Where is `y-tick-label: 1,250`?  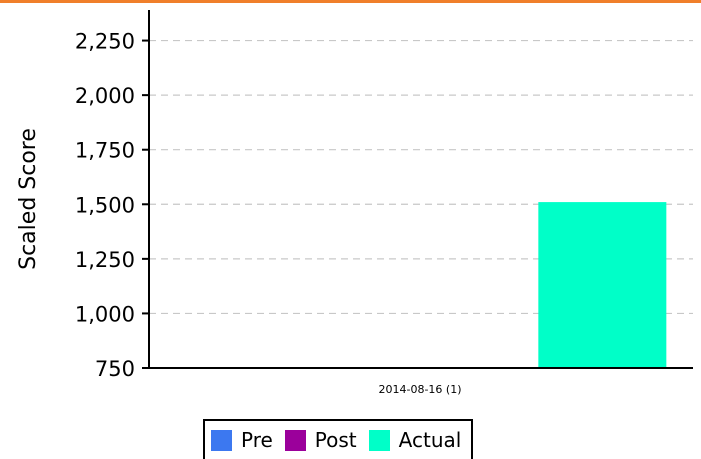 y-tick-label: 1,250 is located at coordinates (105, 260).